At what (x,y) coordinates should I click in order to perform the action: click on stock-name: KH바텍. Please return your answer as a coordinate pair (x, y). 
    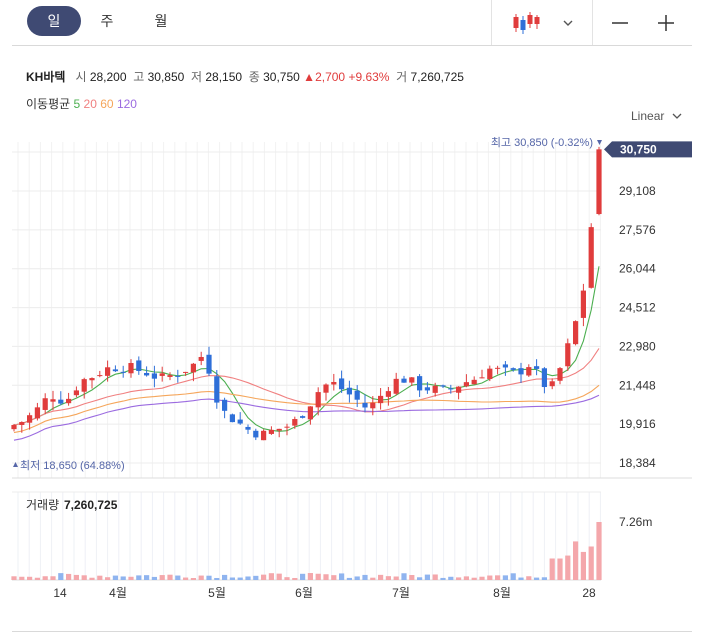
    Looking at the image, I should click on (46, 77).